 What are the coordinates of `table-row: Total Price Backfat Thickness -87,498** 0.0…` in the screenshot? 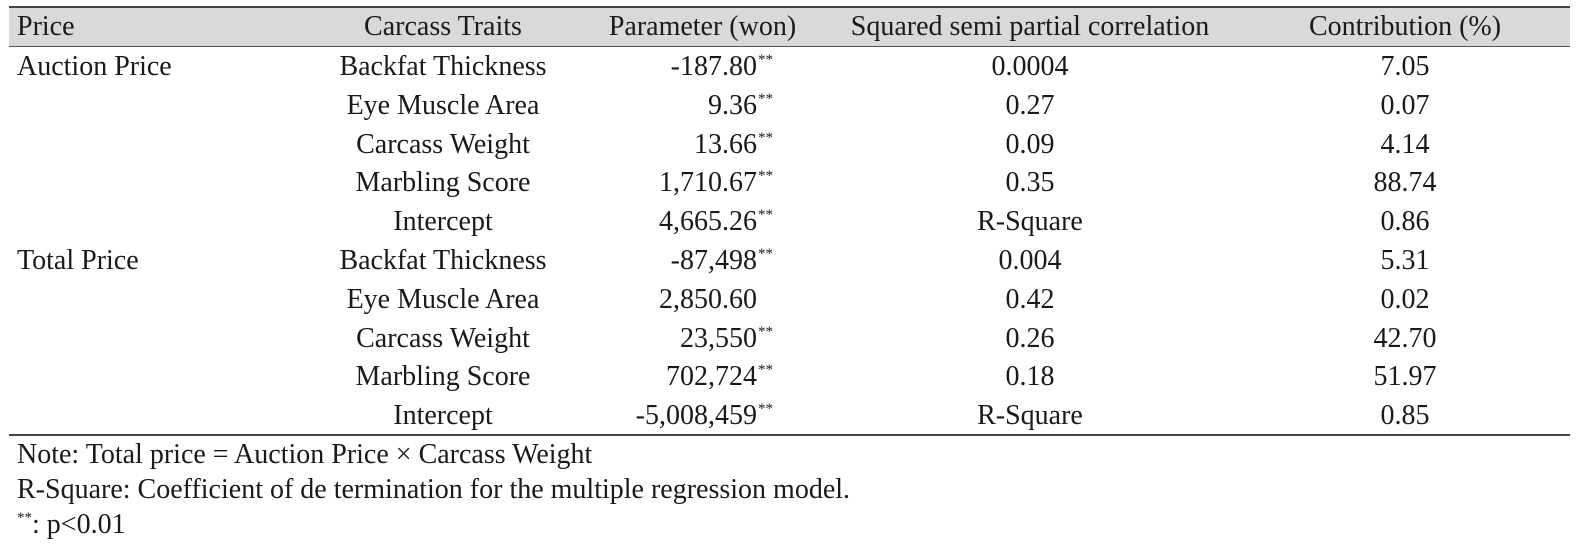 It's located at (789, 260).